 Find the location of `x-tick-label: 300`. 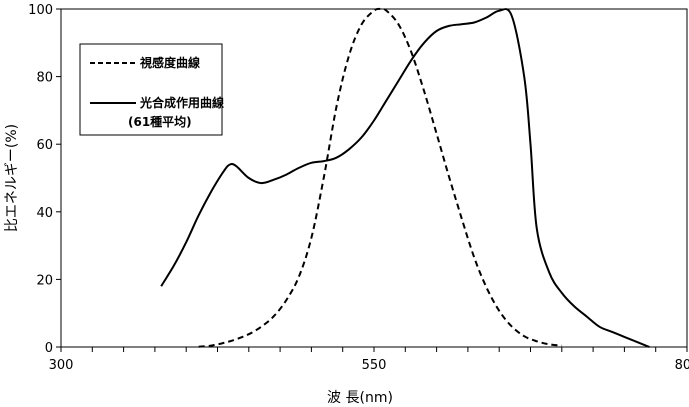

x-tick-label: 300 is located at coordinates (61, 365).